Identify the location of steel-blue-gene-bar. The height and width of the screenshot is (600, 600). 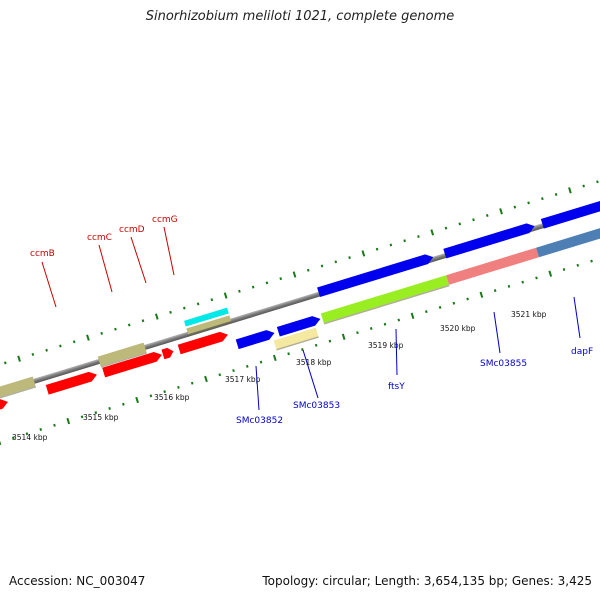
(568, 239).